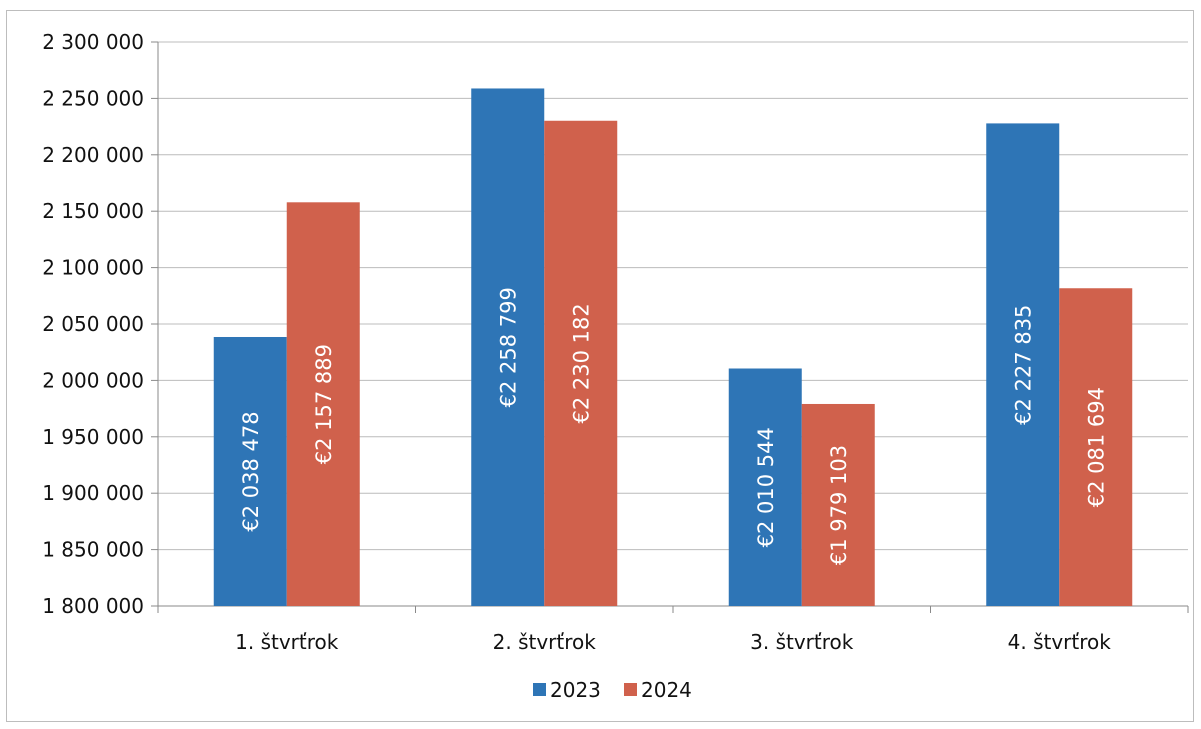  Describe the element at coordinates (93, 268) in the screenshot. I see `y-tick-label: 2 100 000` at that location.